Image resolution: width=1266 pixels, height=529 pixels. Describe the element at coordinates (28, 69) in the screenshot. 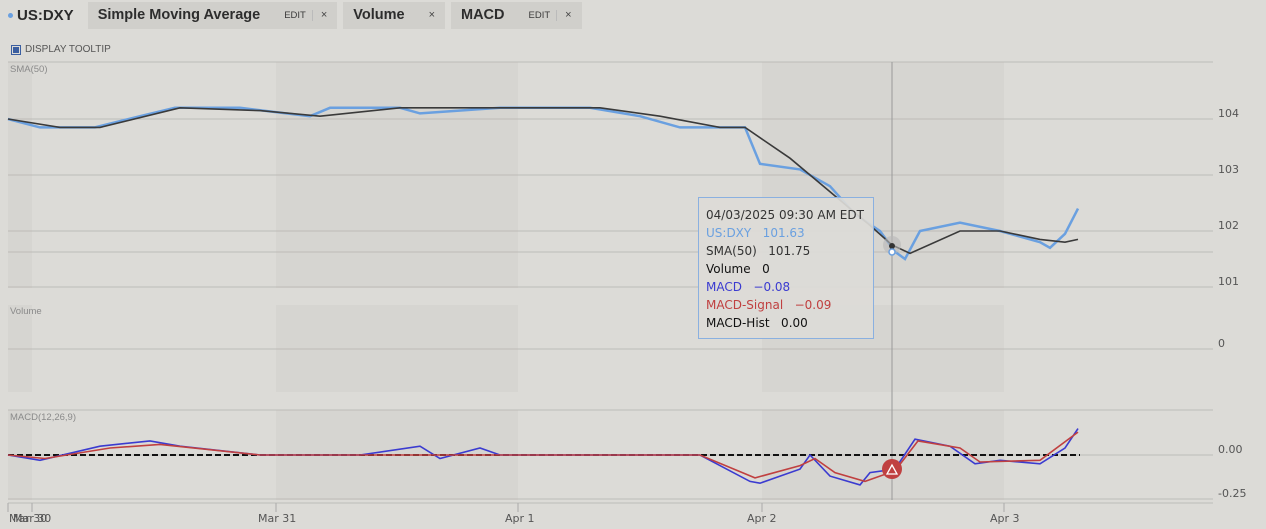

I see `price-panel-label: SMA(50)` at that location.